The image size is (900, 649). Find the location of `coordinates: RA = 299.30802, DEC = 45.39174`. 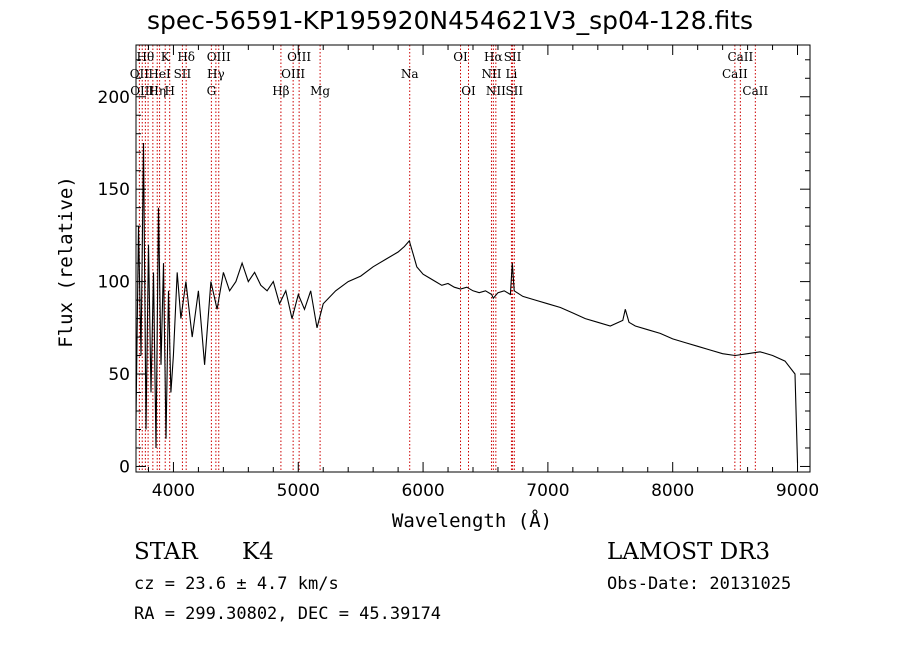

coordinates: RA = 299.30802, DEC = 45.39174 is located at coordinates (288, 614).